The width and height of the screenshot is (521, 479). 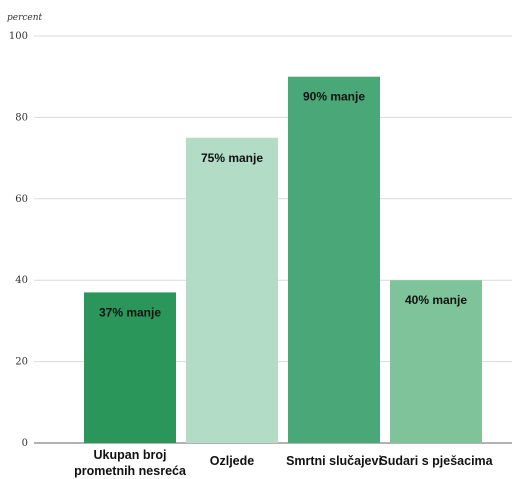 I want to click on y-axis-ticks: 0 20 40 60 80 100, so click(x=18, y=240).